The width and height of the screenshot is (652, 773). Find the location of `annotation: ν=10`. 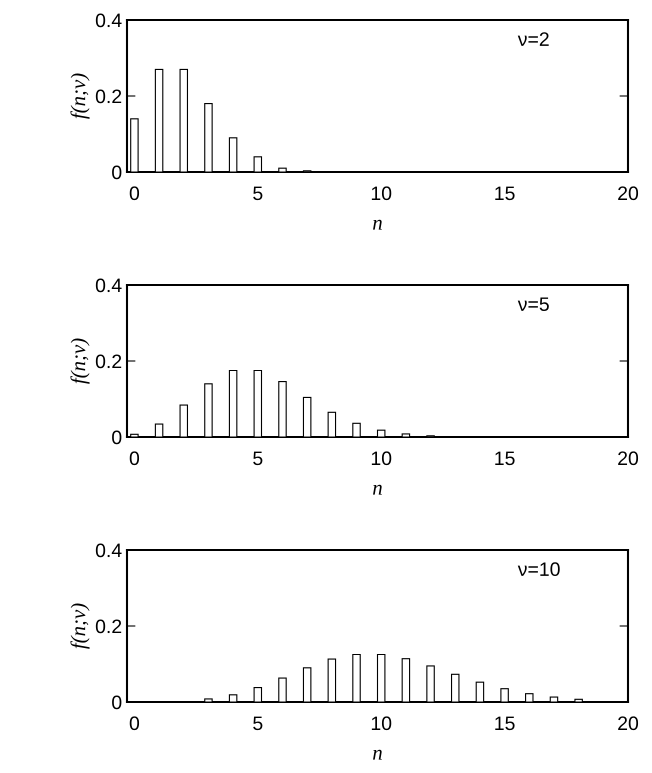

annotation: ν=10 is located at coordinates (539, 569).